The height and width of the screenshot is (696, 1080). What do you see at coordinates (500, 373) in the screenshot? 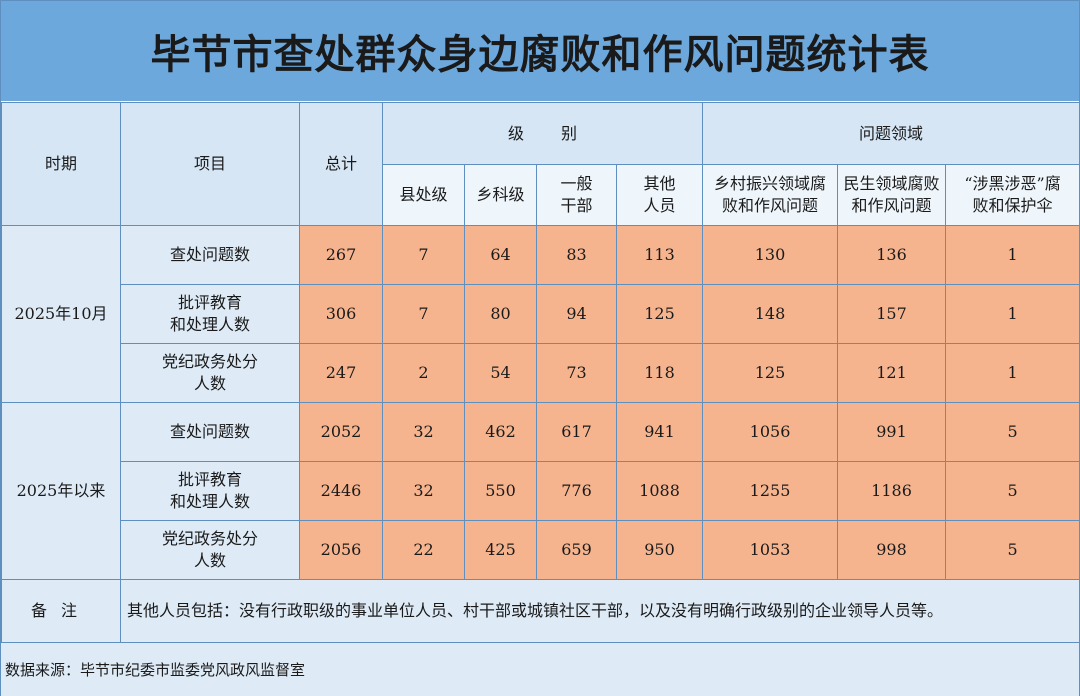
I see `value-township: 54` at bounding box center [500, 373].